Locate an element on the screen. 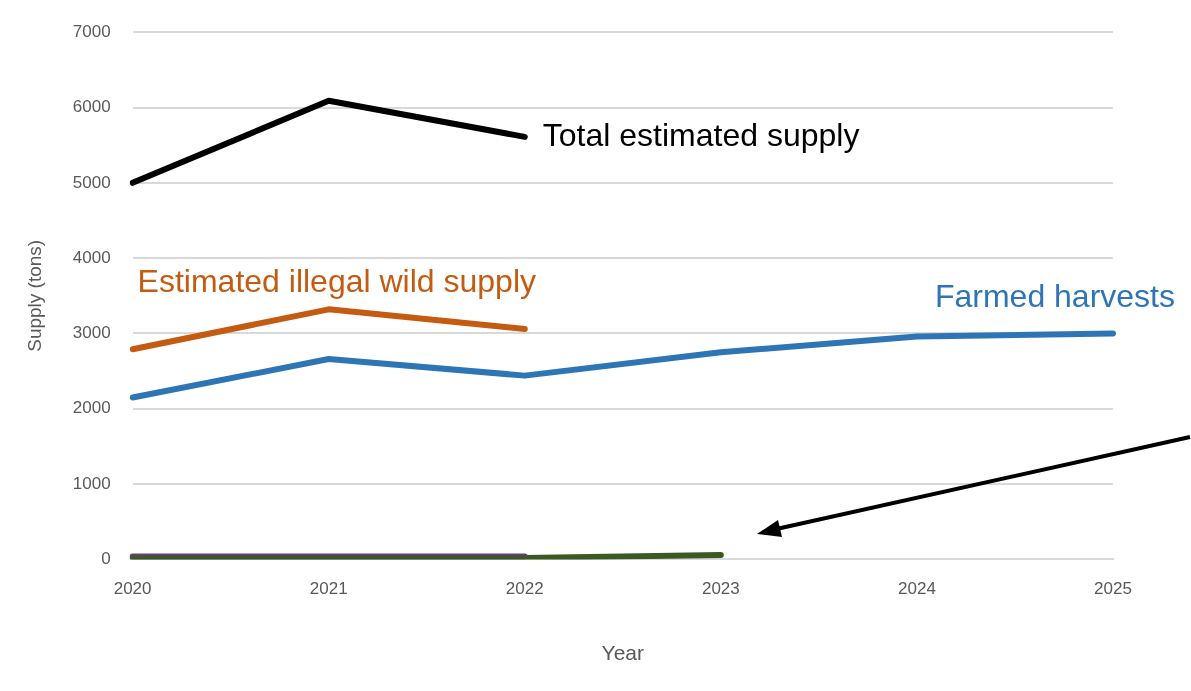 The image size is (1191, 691). y-tick-label: 7000 is located at coordinates (91, 31).